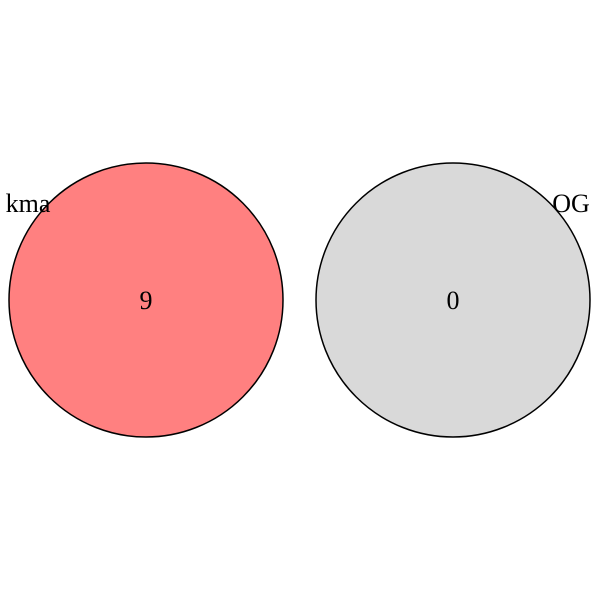  Describe the element at coordinates (28, 203) in the screenshot. I see `set-kma-label: kma` at that location.